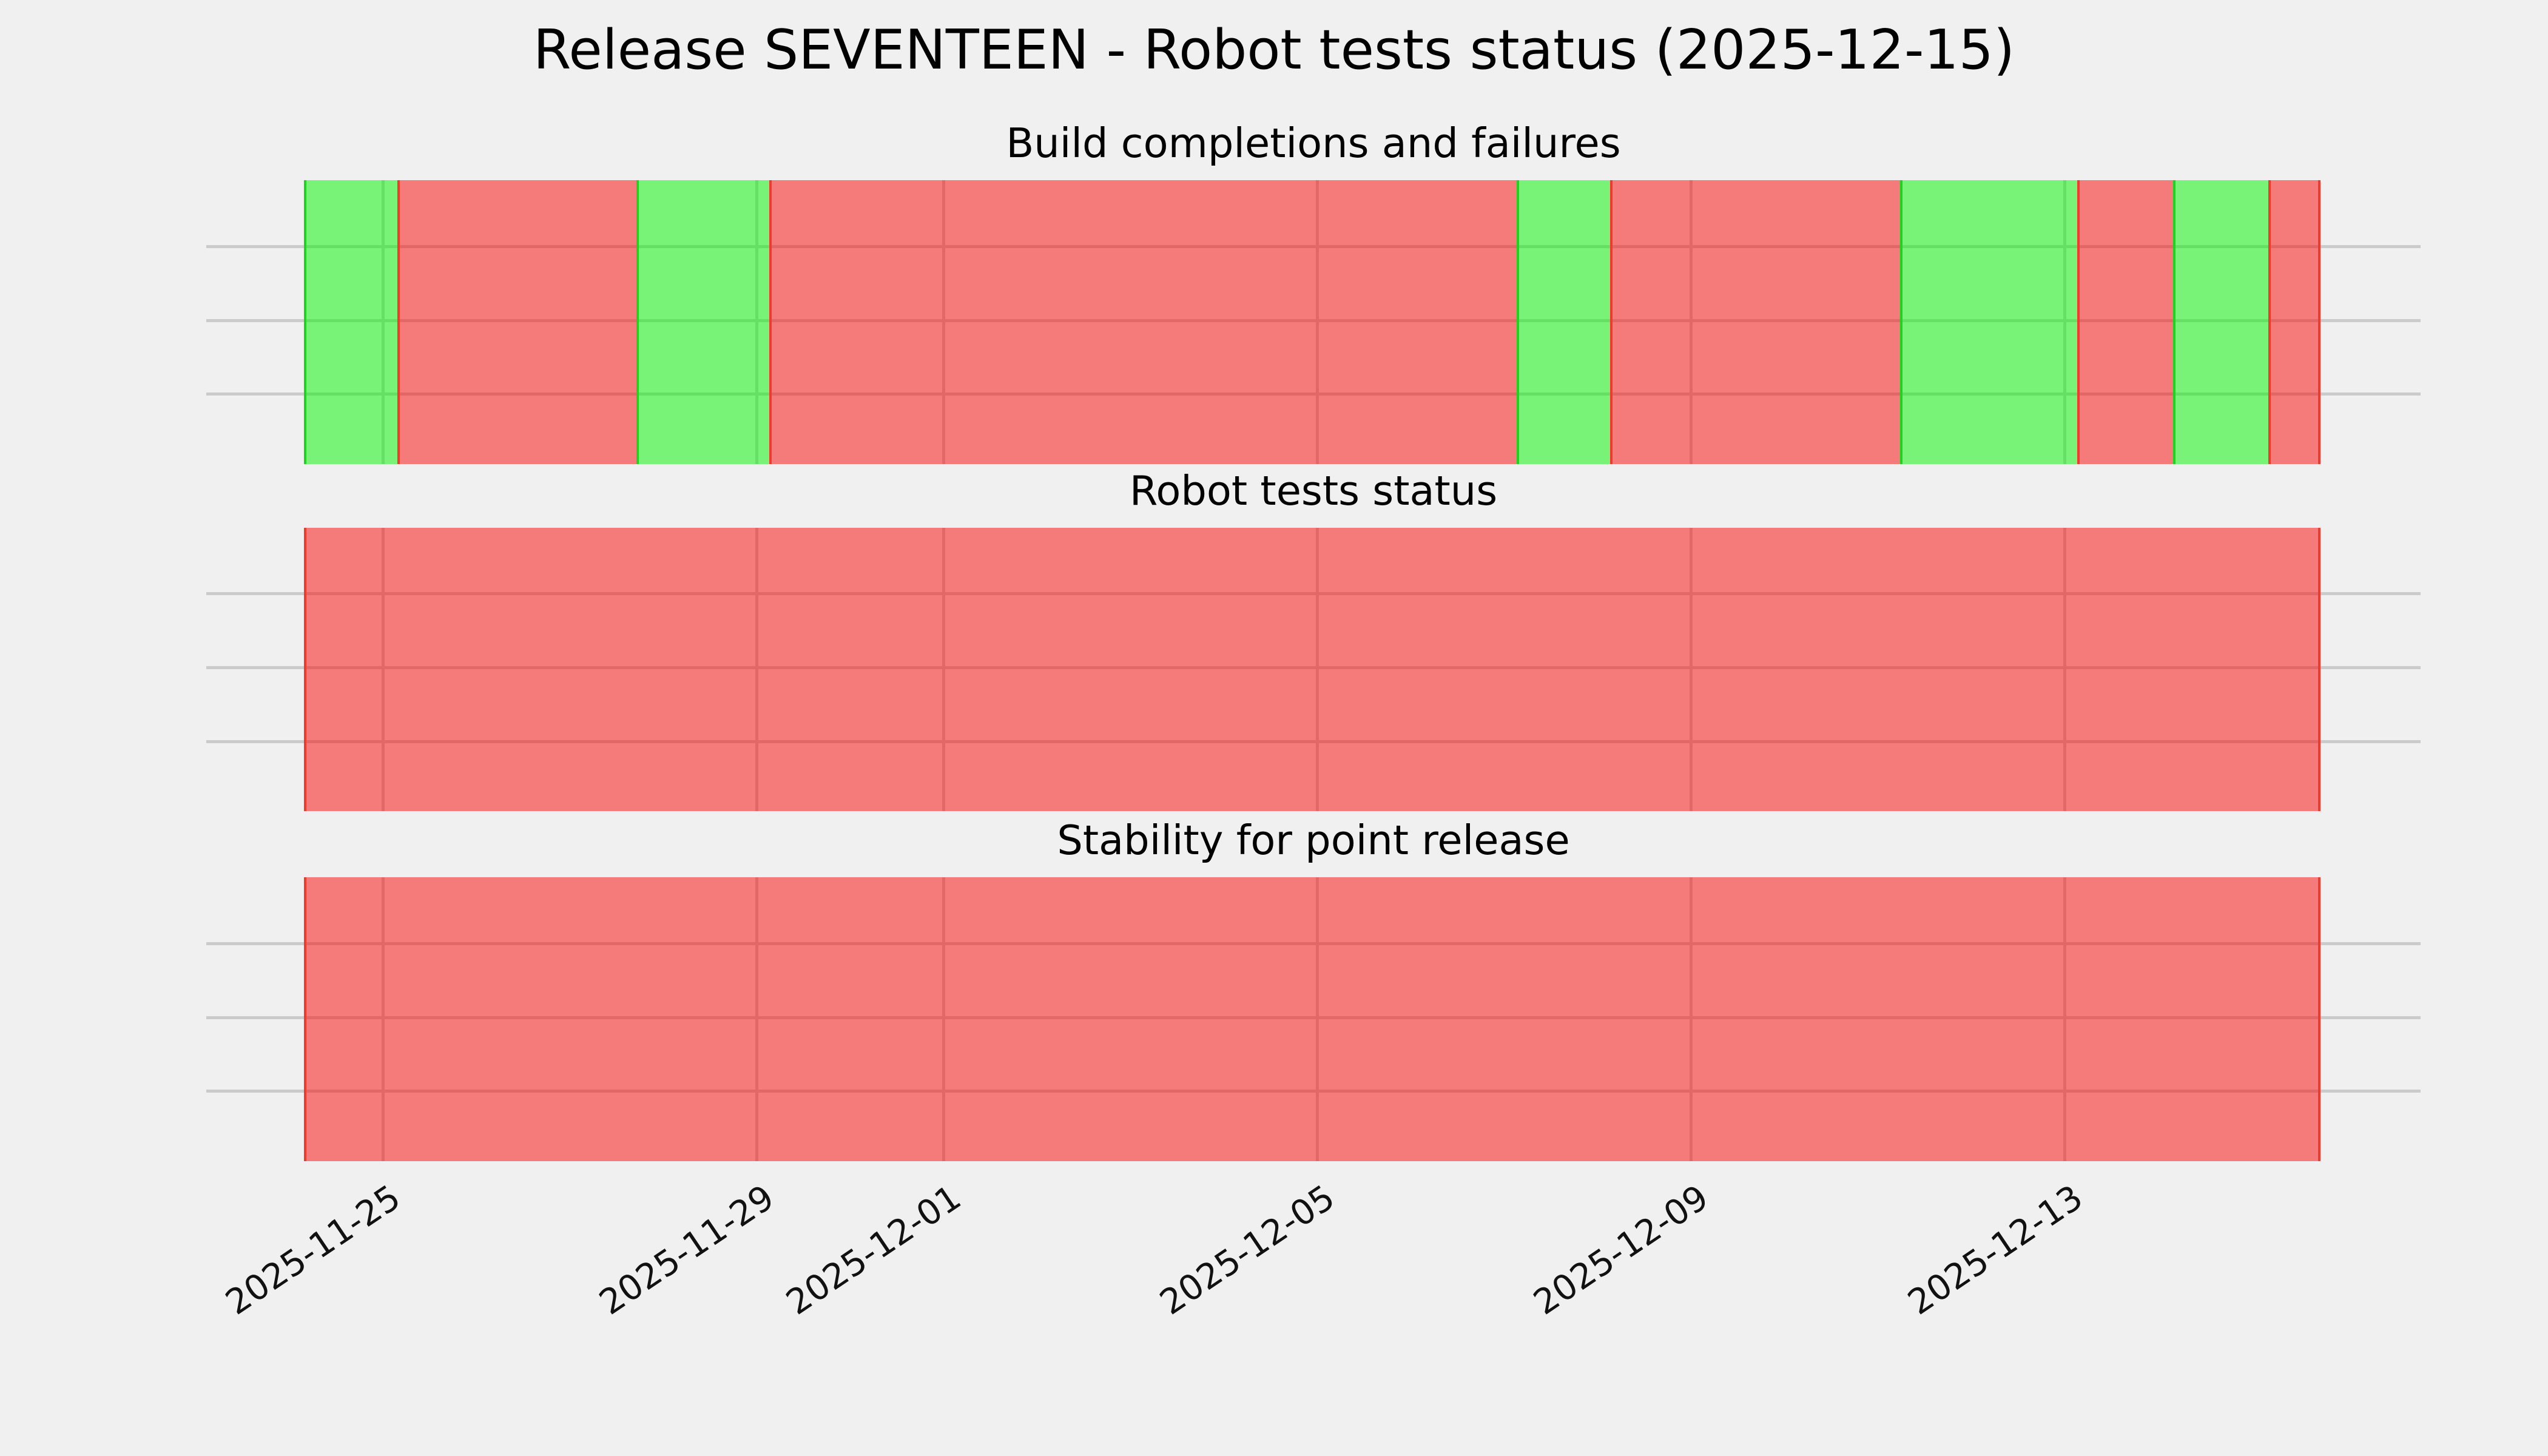 Image resolution: width=2548 pixels, height=1456 pixels. I want to click on x-tick-label: 2025-12-09, so click(1621, 1250).